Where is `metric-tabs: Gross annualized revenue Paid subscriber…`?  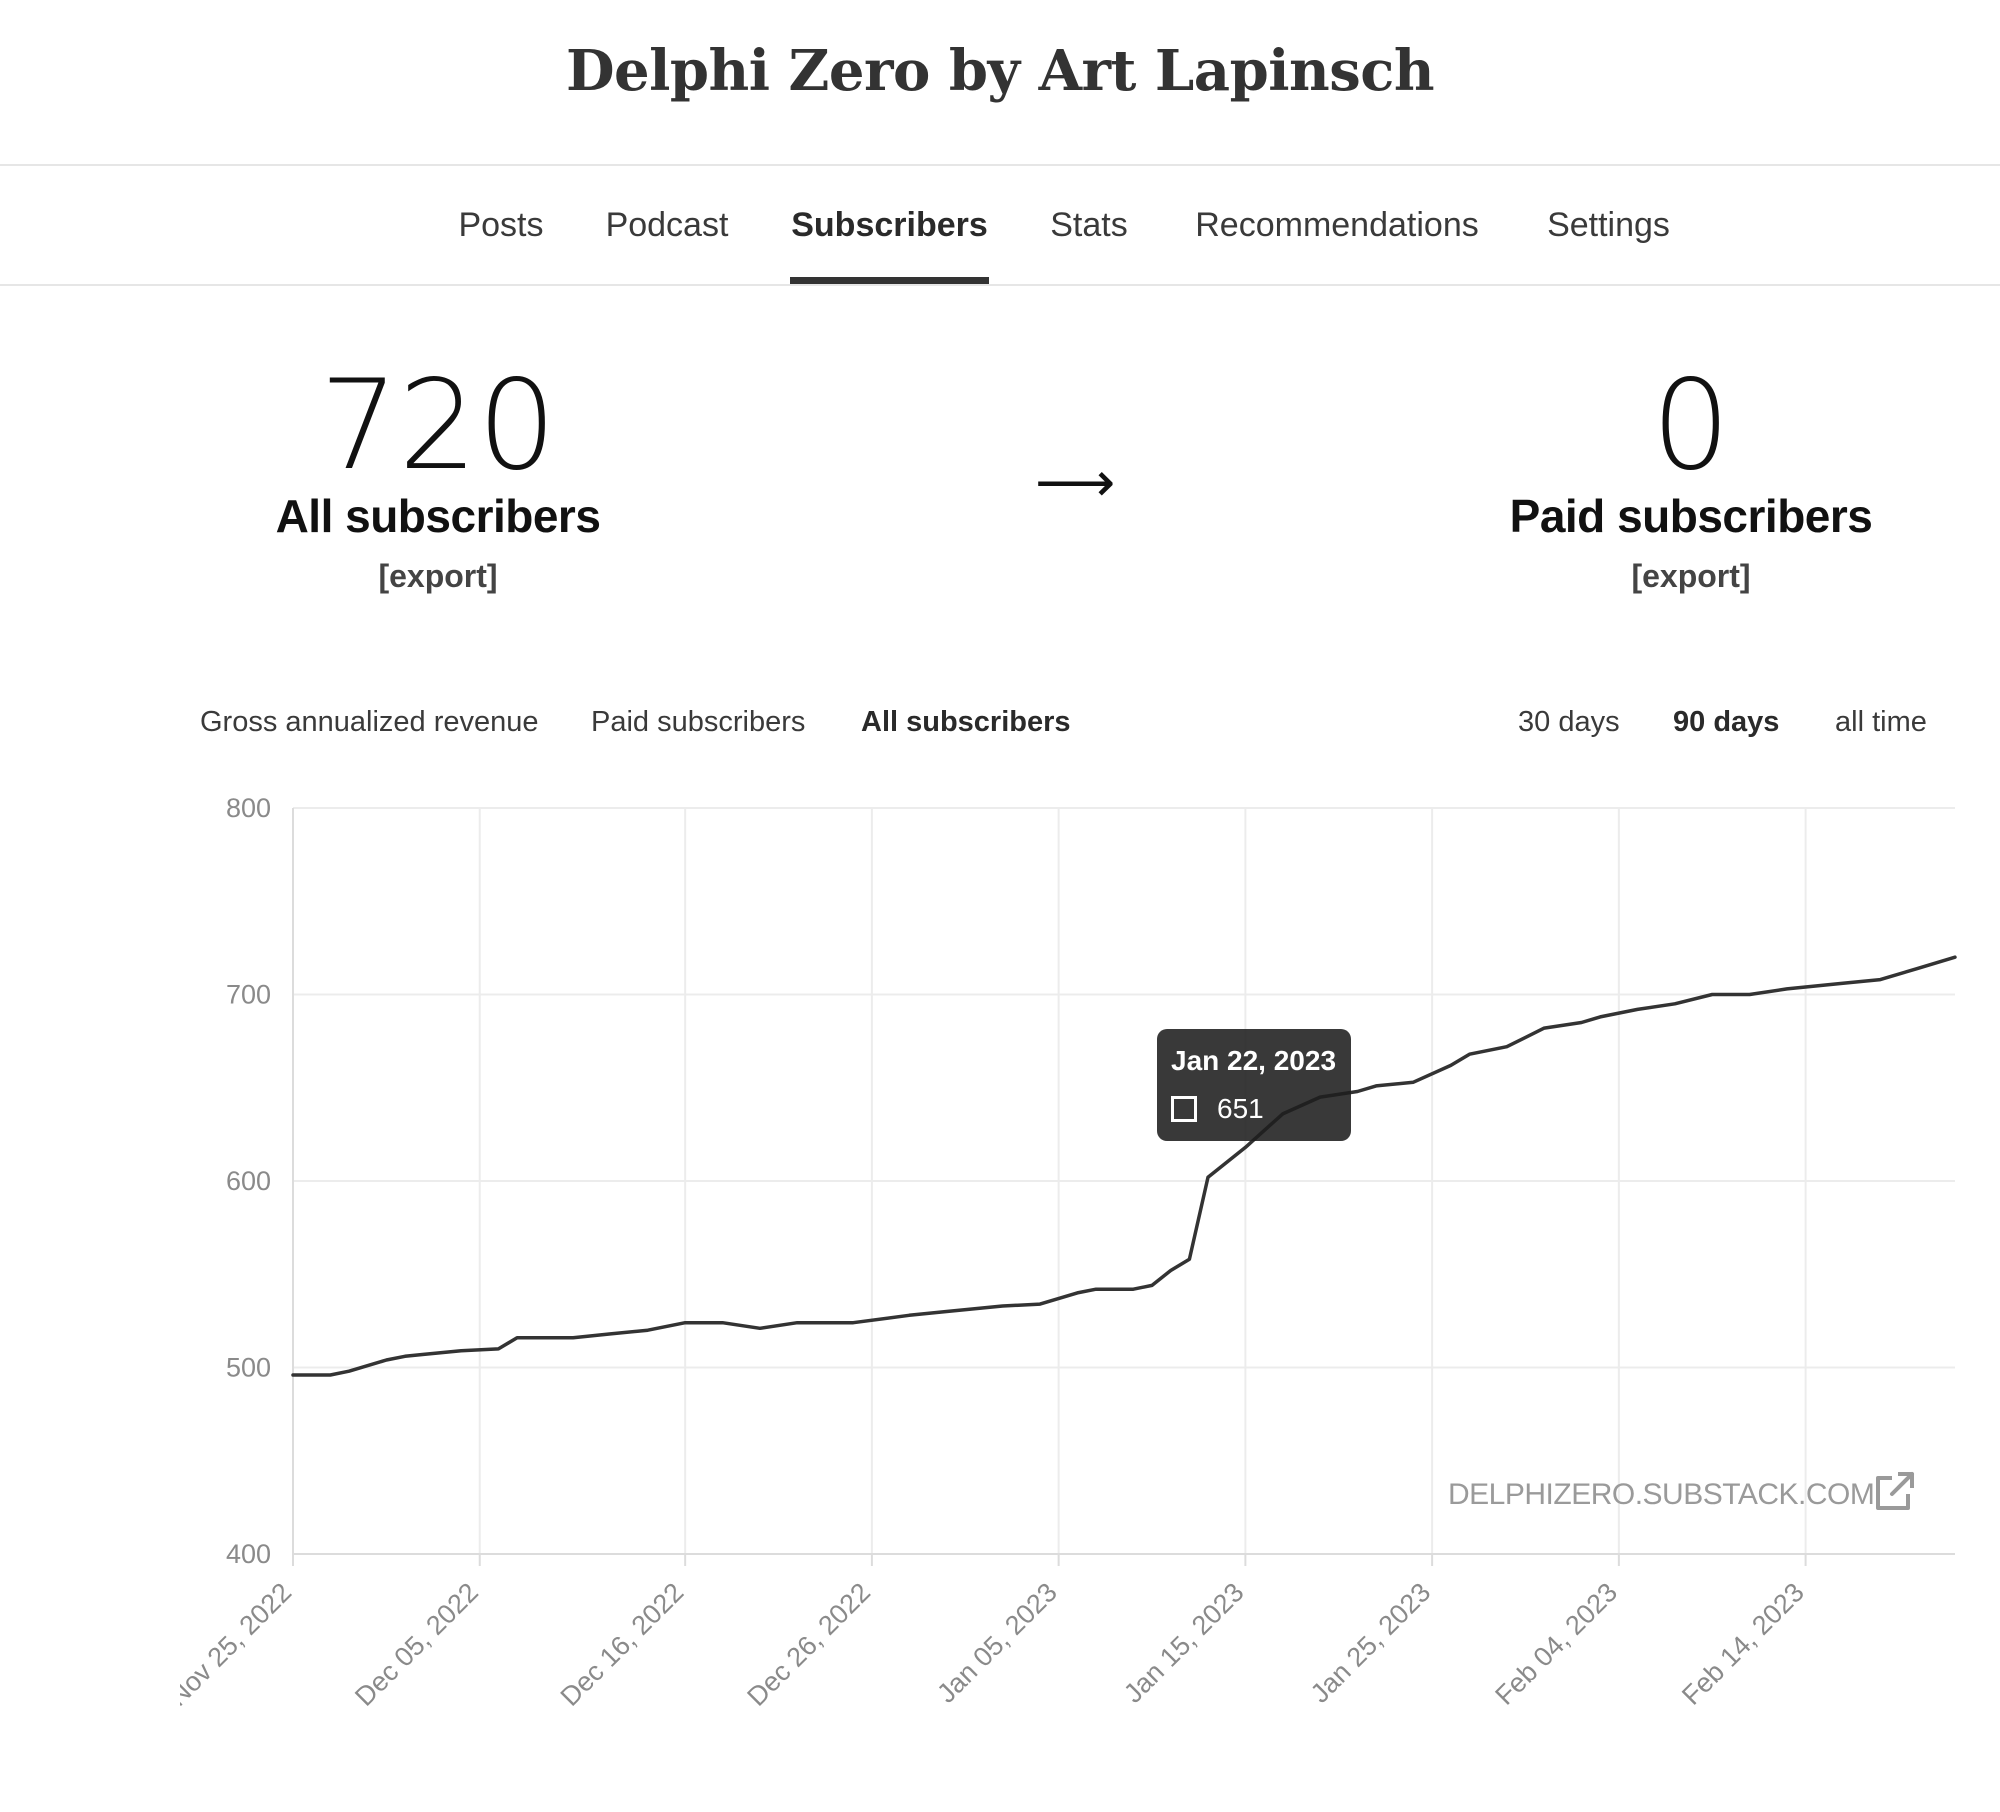 metric-tabs: Gross annualized revenue Paid subscriber… is located at coordinates (650, 722).